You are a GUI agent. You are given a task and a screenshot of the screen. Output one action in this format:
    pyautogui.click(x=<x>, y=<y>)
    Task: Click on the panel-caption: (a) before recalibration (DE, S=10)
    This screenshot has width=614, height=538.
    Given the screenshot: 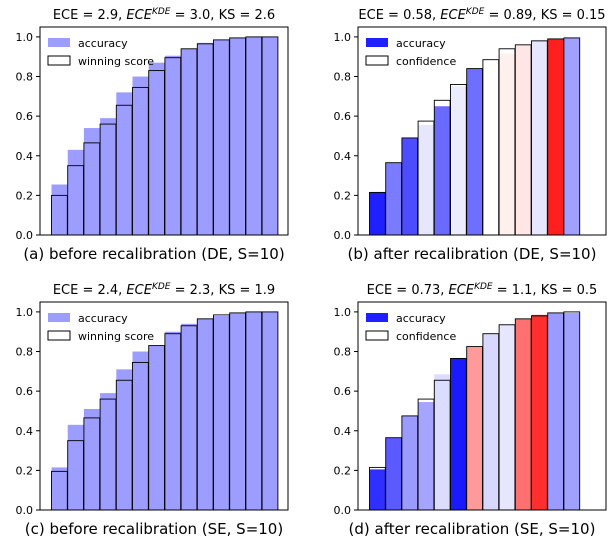 What is the action you would take?
    pyautogui.click(x=153, y=254)
    